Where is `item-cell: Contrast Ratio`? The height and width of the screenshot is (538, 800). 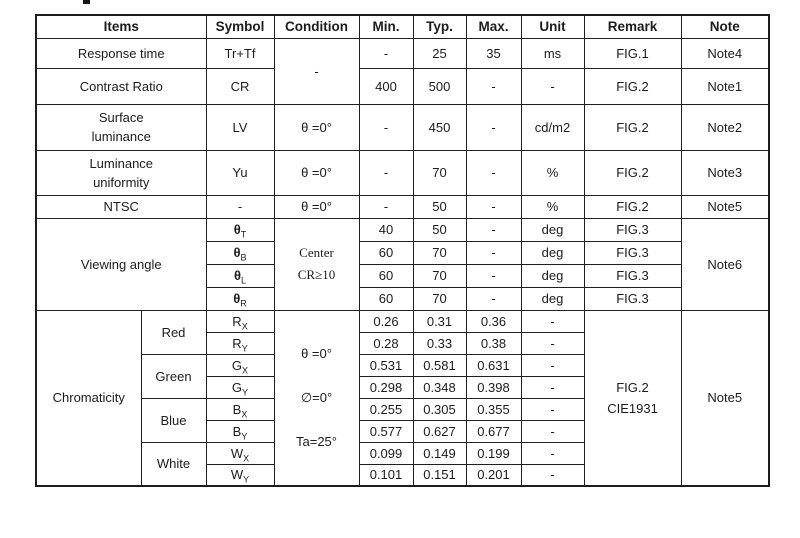 item-cell: Contrast Ratio is located at coordinates (121, 86).